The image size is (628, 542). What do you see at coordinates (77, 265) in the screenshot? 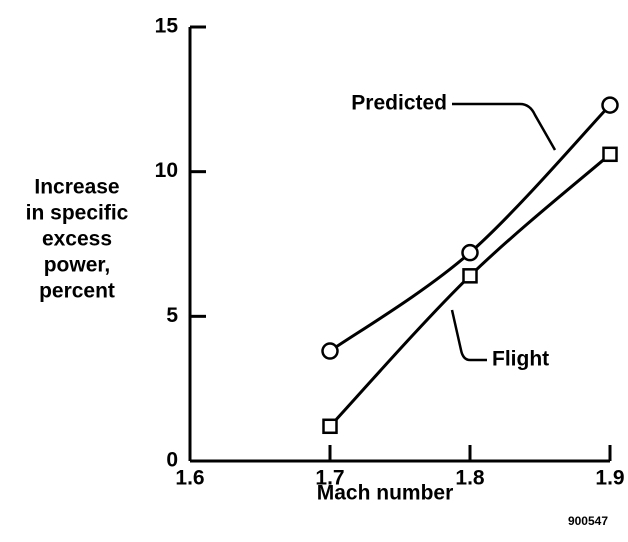
I see `y-axis-label: power,` at bounding box center [77, 265].